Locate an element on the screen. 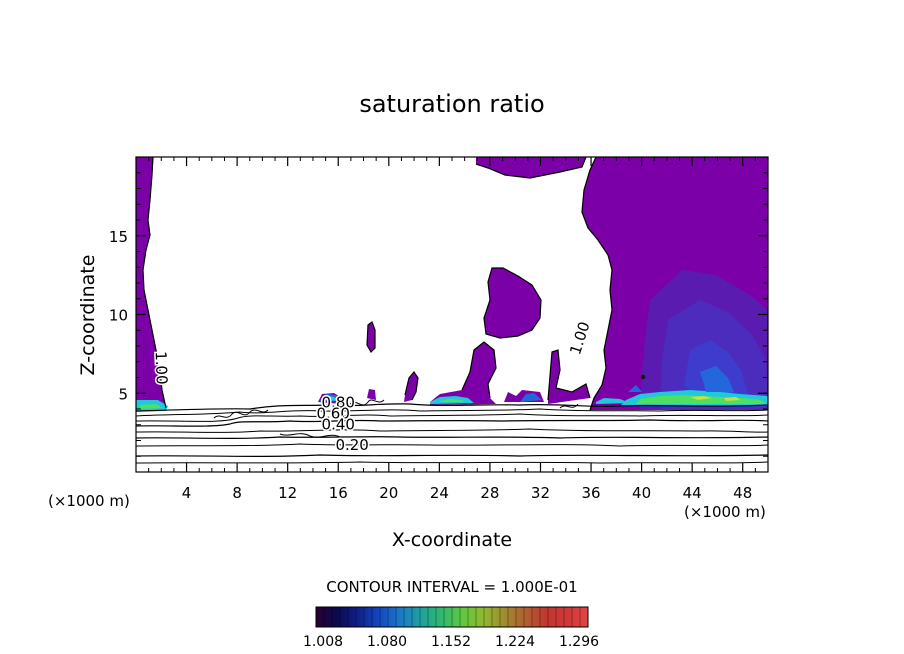 This screenshot has height=654, width=904. contour-label-halo: 0.60 is located at coordinates (332, 413).